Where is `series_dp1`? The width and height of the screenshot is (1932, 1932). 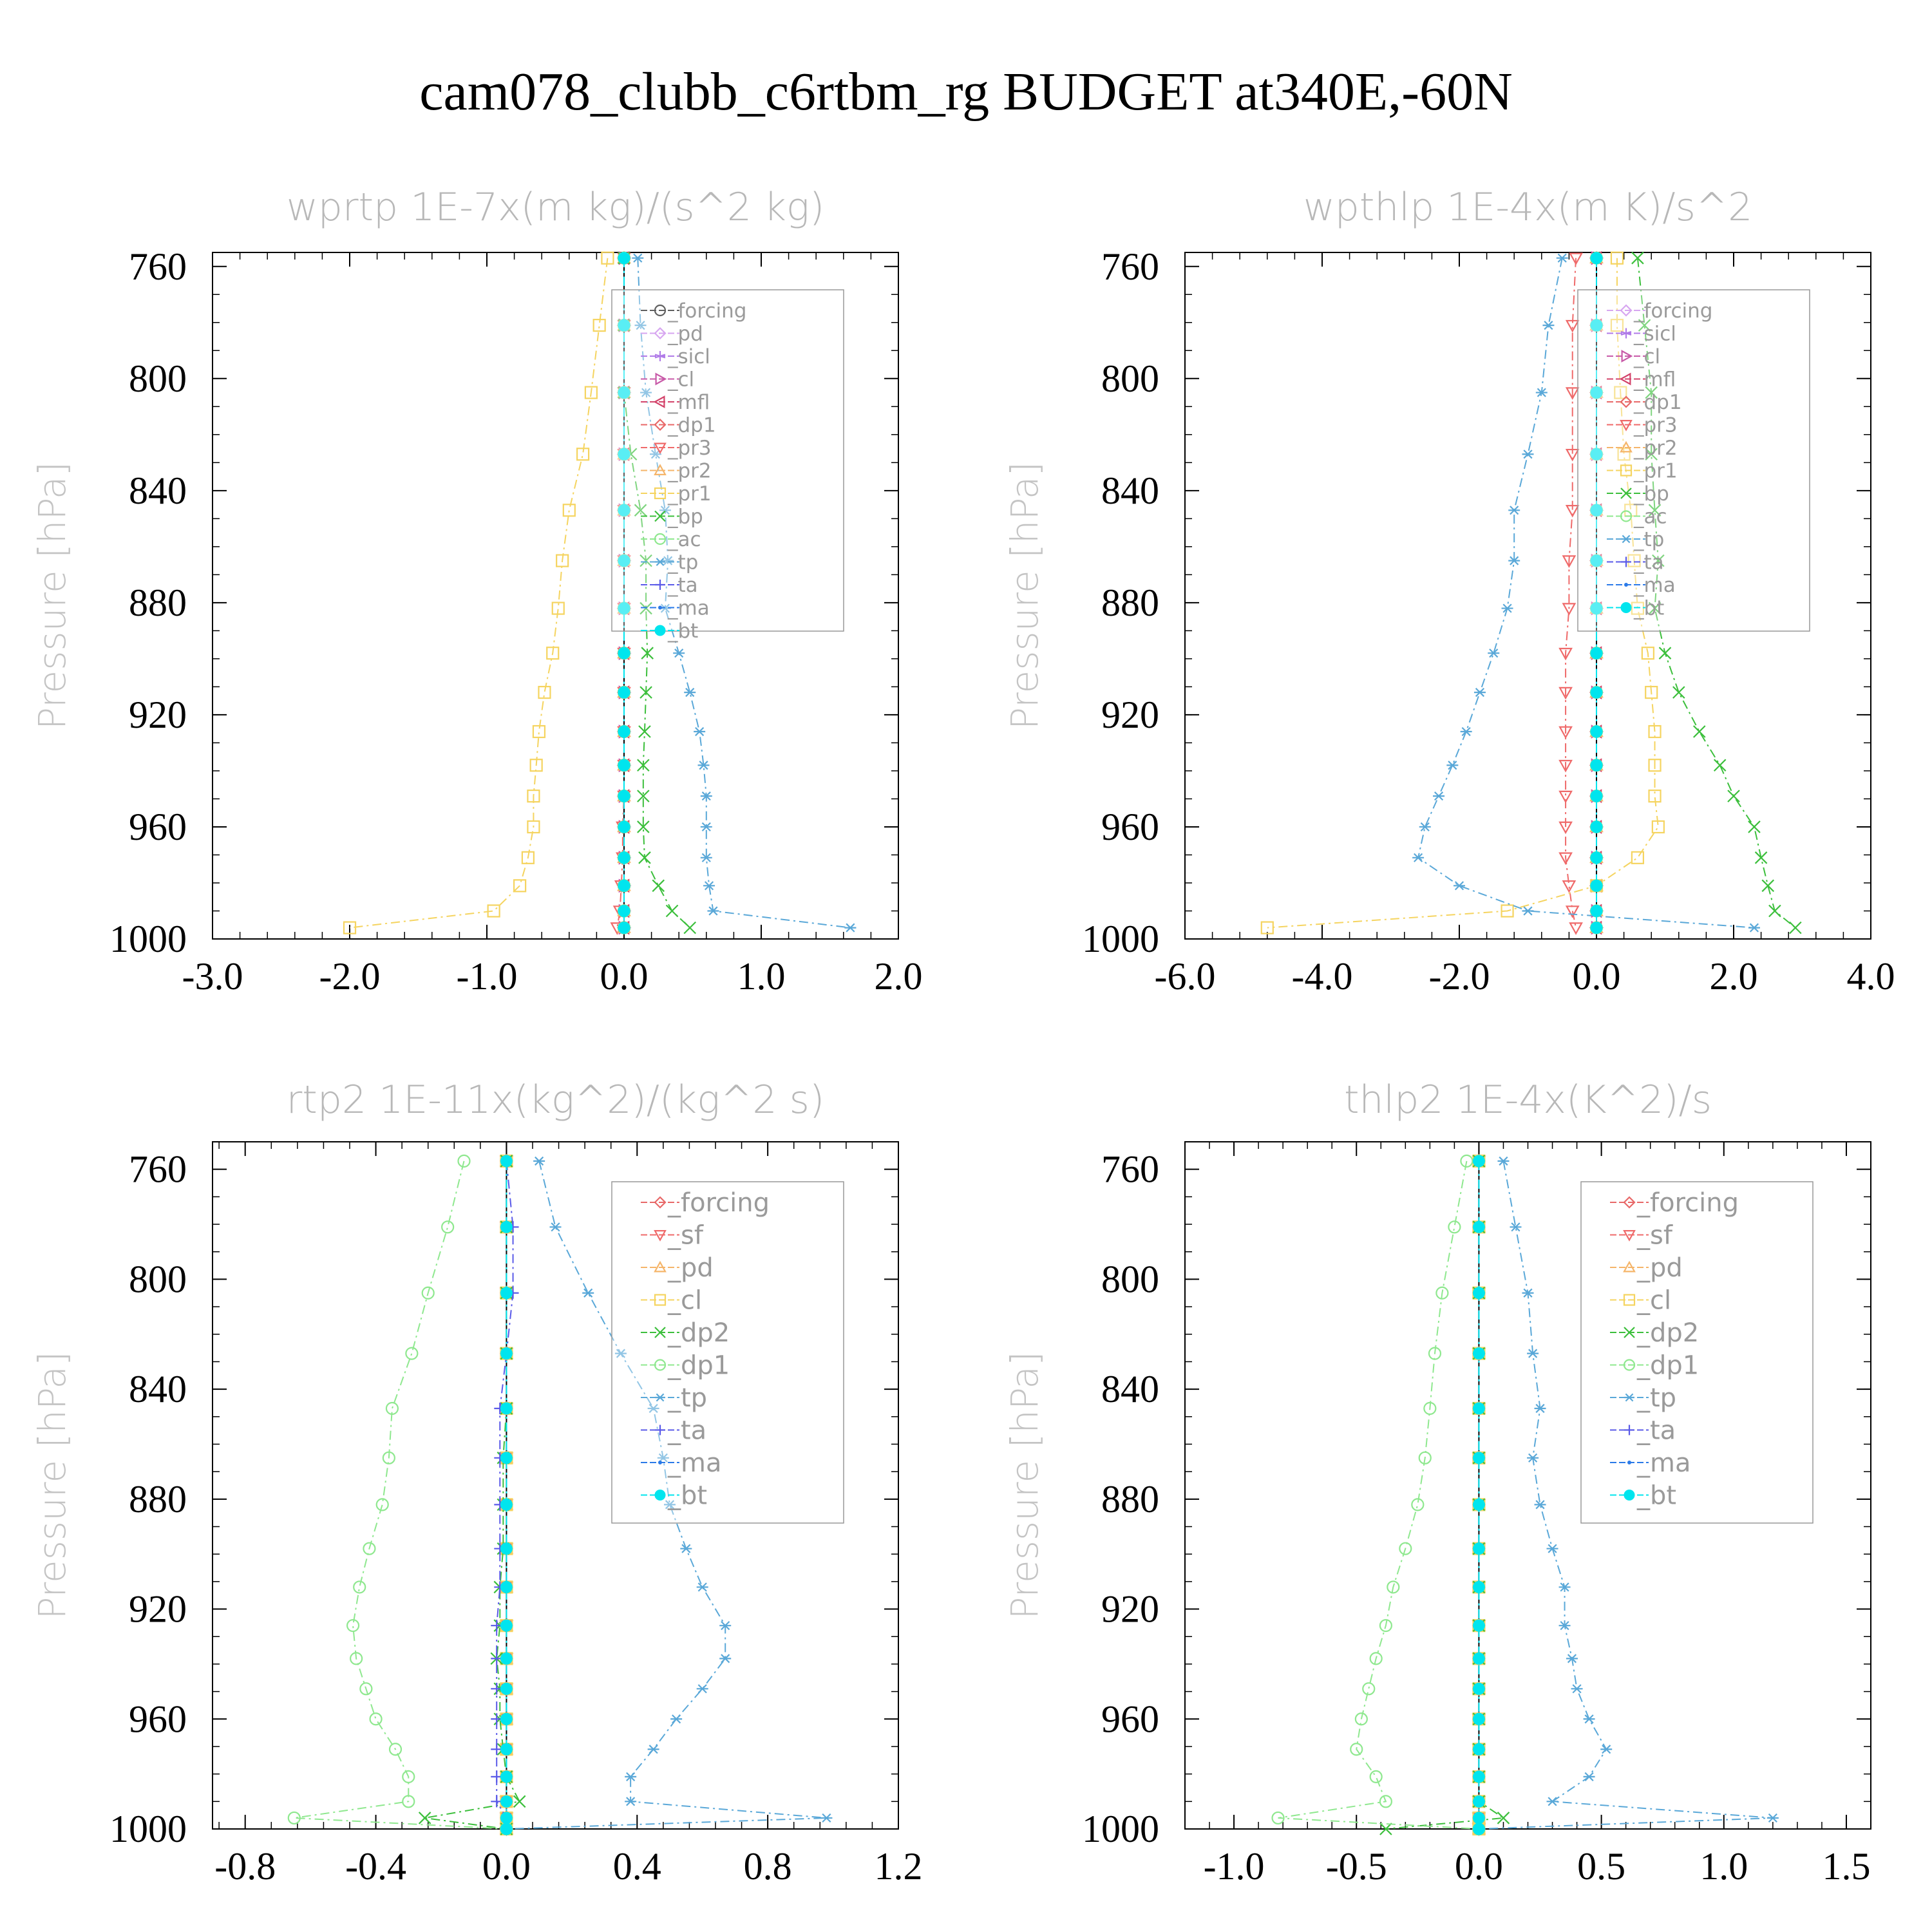
series_dp1 is located at coordinates (1378, 1495).